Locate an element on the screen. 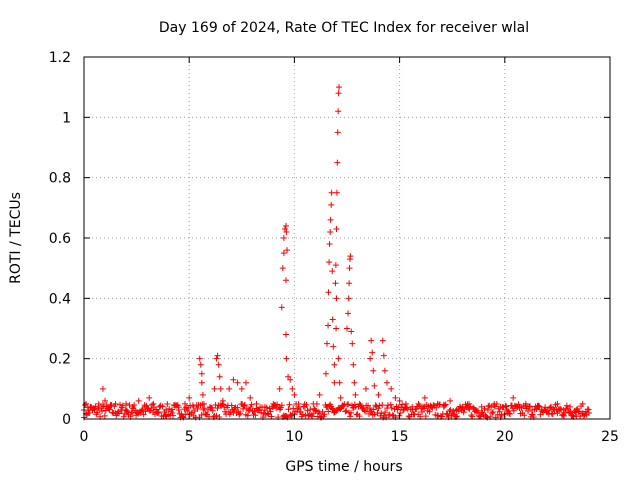 The height and width of the screenshot is (480, 640). y-tick-label: 1.2 is located at coordinates (60, 58).